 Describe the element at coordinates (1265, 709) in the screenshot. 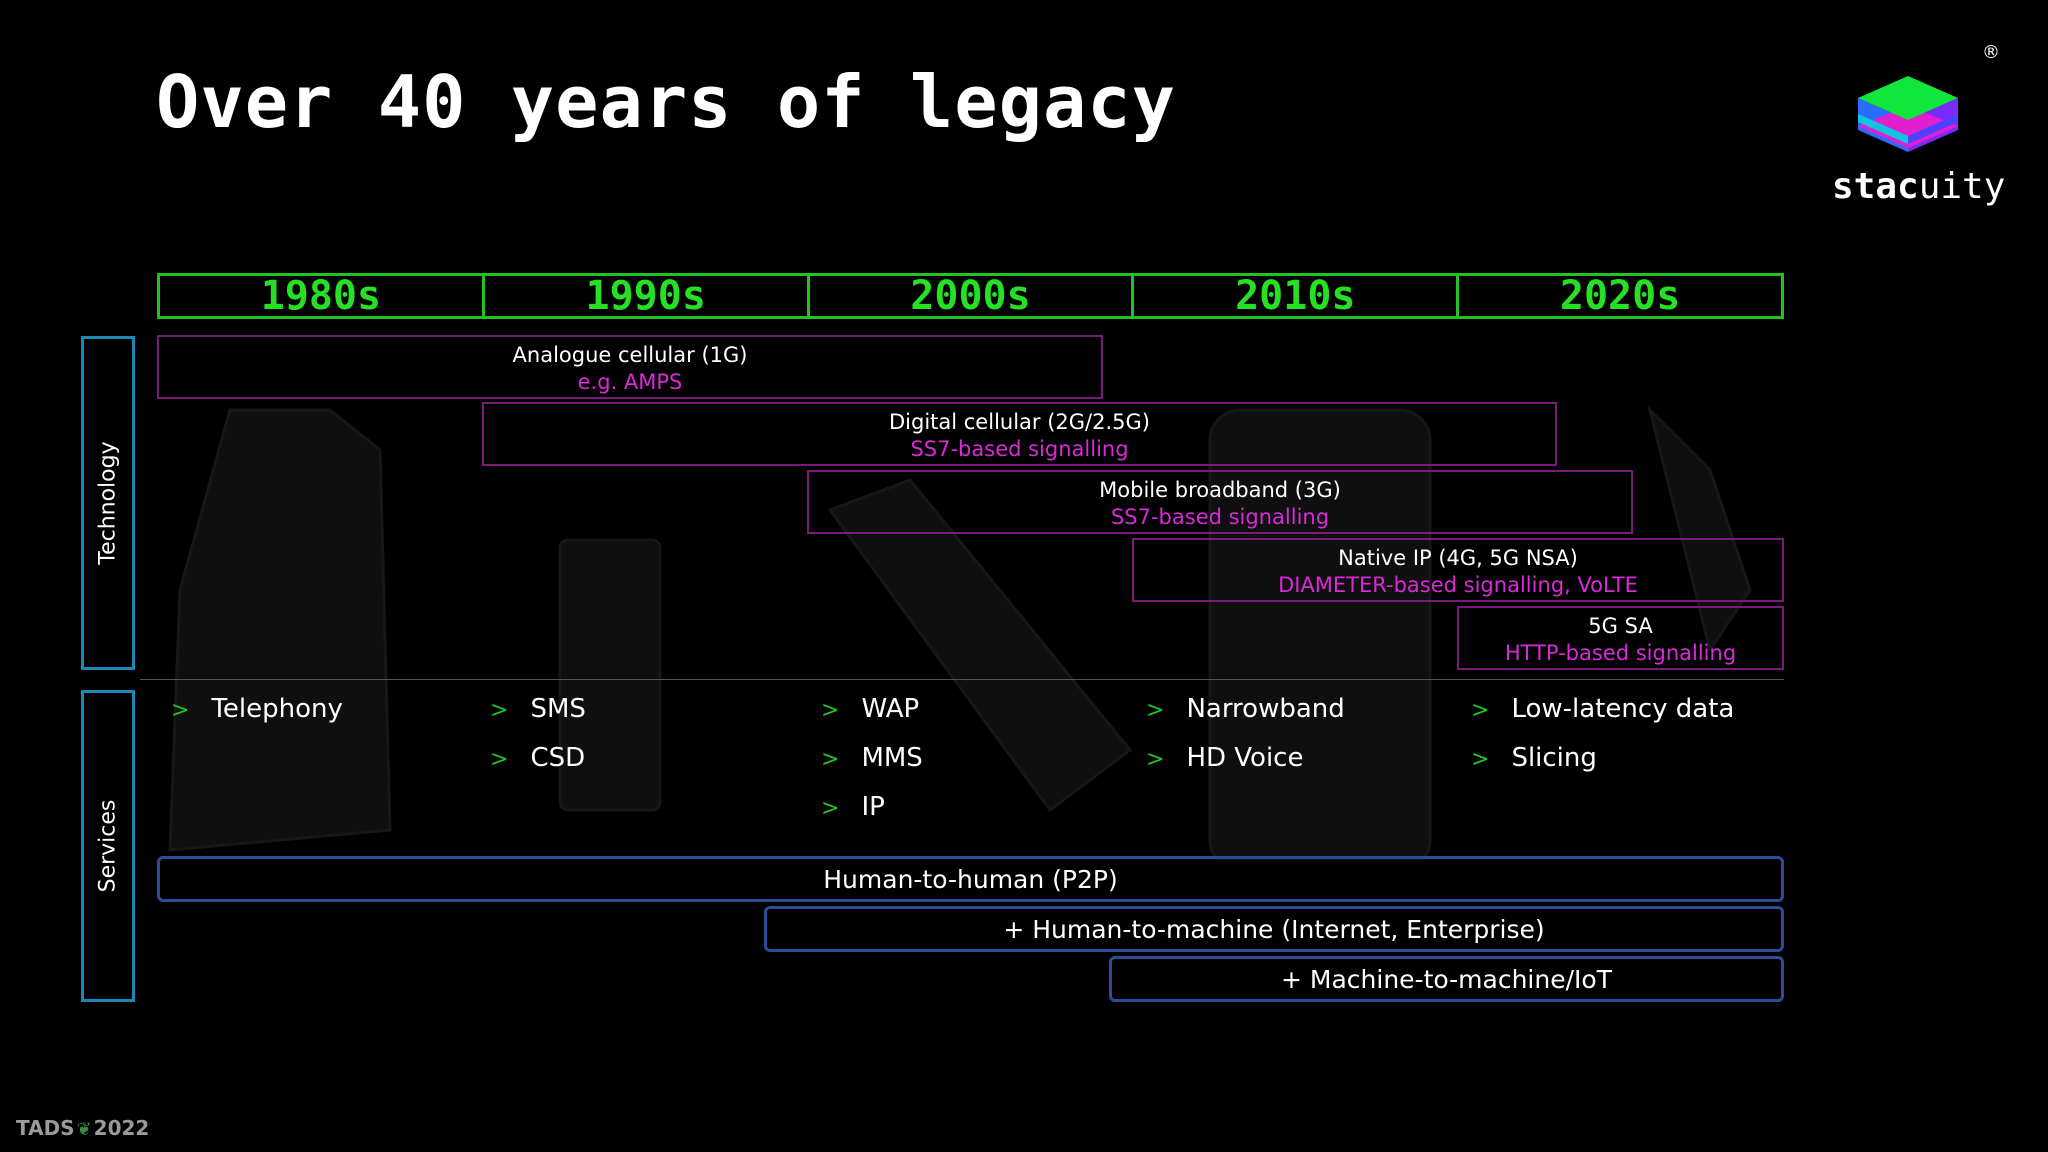

I see `service-label: Narrowband` at that location.